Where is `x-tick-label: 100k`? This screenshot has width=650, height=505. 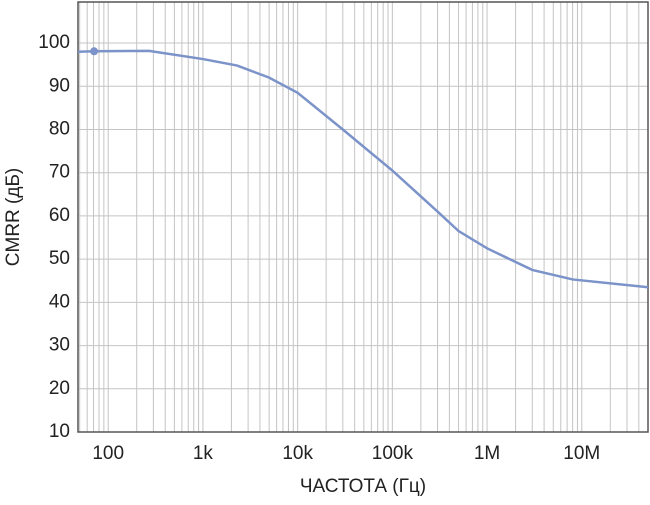
x-tick-label: 100k is located at coordinates (393, 453).